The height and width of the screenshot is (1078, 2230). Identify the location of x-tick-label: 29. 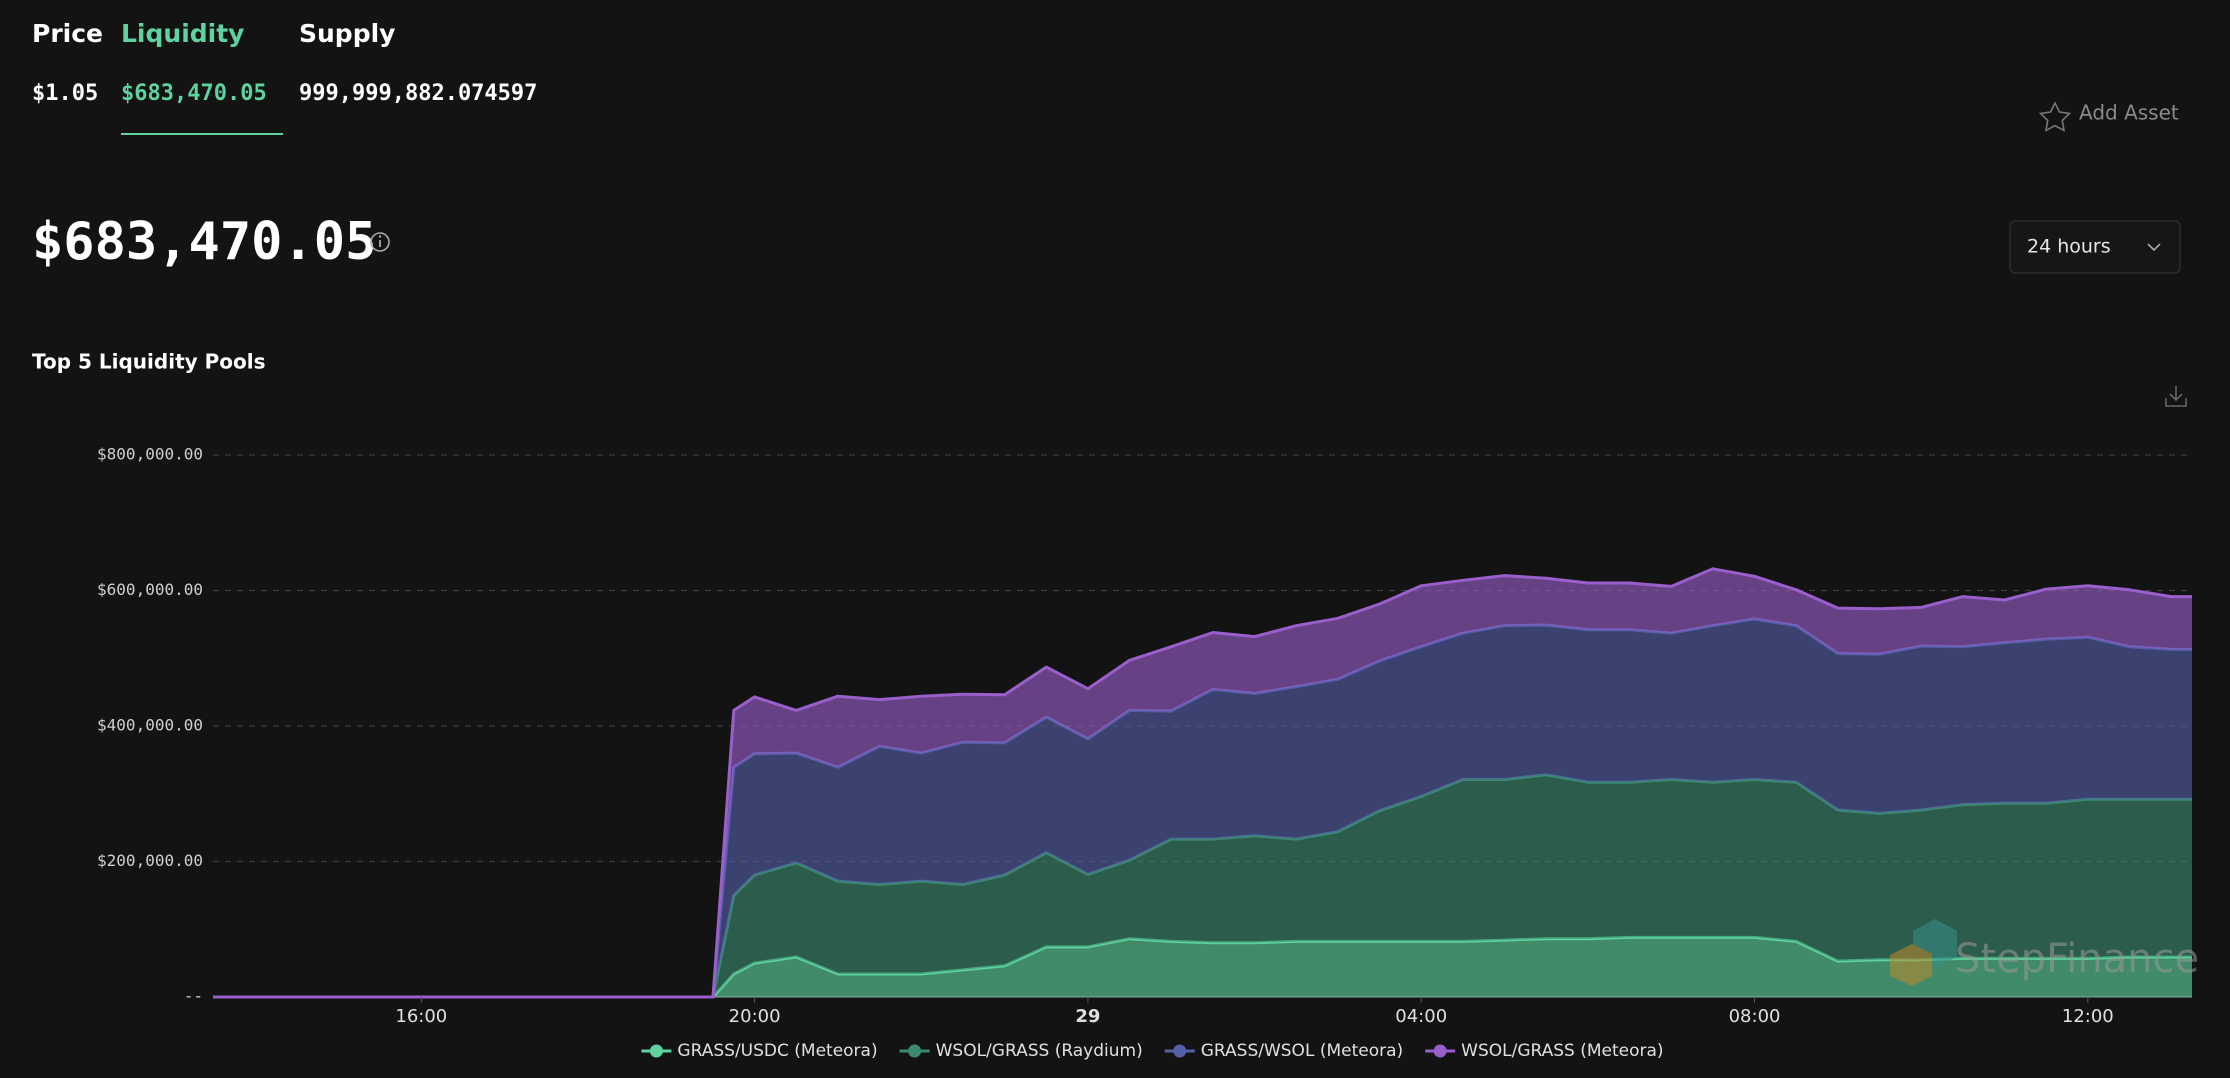
(1087, 1016).